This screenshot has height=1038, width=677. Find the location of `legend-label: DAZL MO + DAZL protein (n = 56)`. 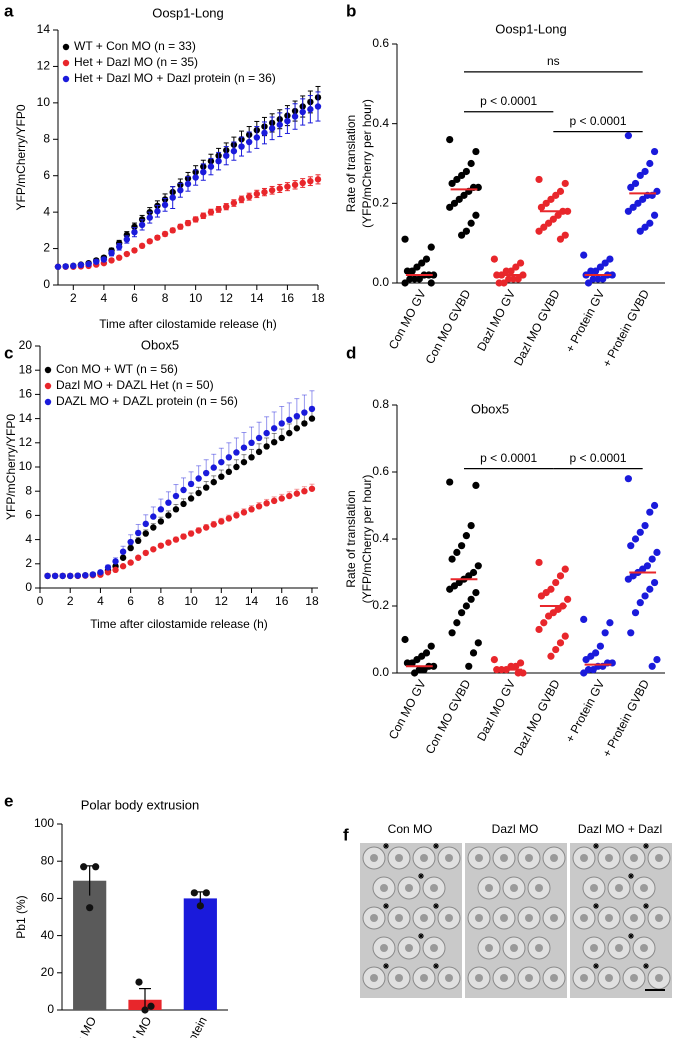

legend-label: DAZL MO + DAZL protein (n = 56) is located at coordinates (147, 401).